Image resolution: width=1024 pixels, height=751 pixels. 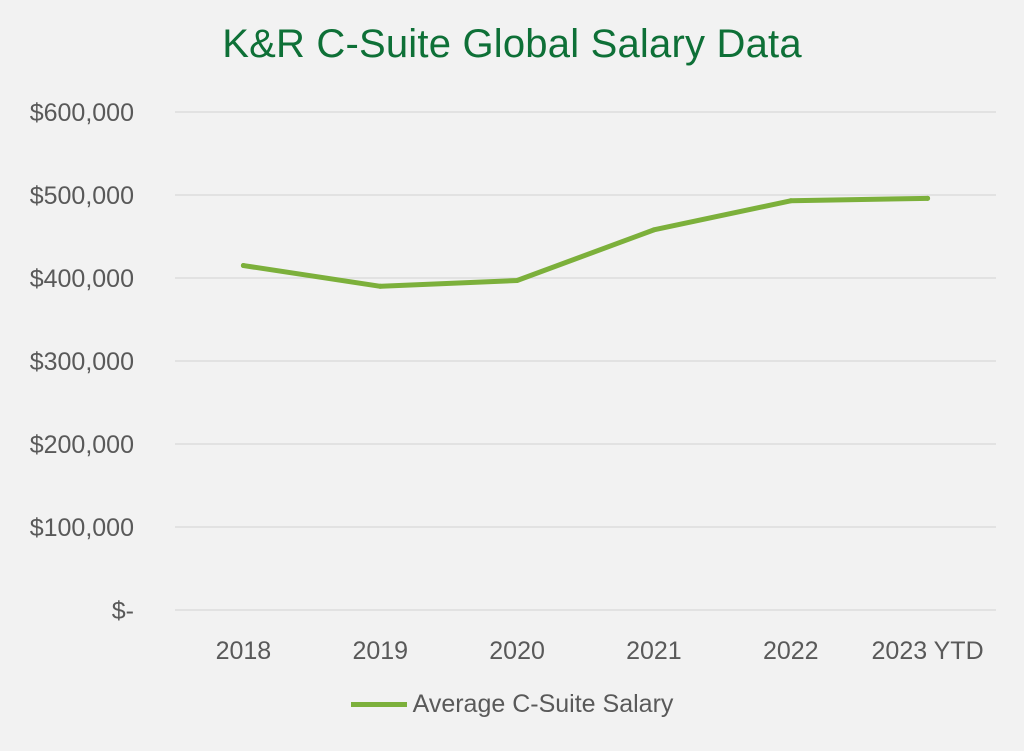 I want to click on x-tick-label: 2022, so click(x=791, y=651).